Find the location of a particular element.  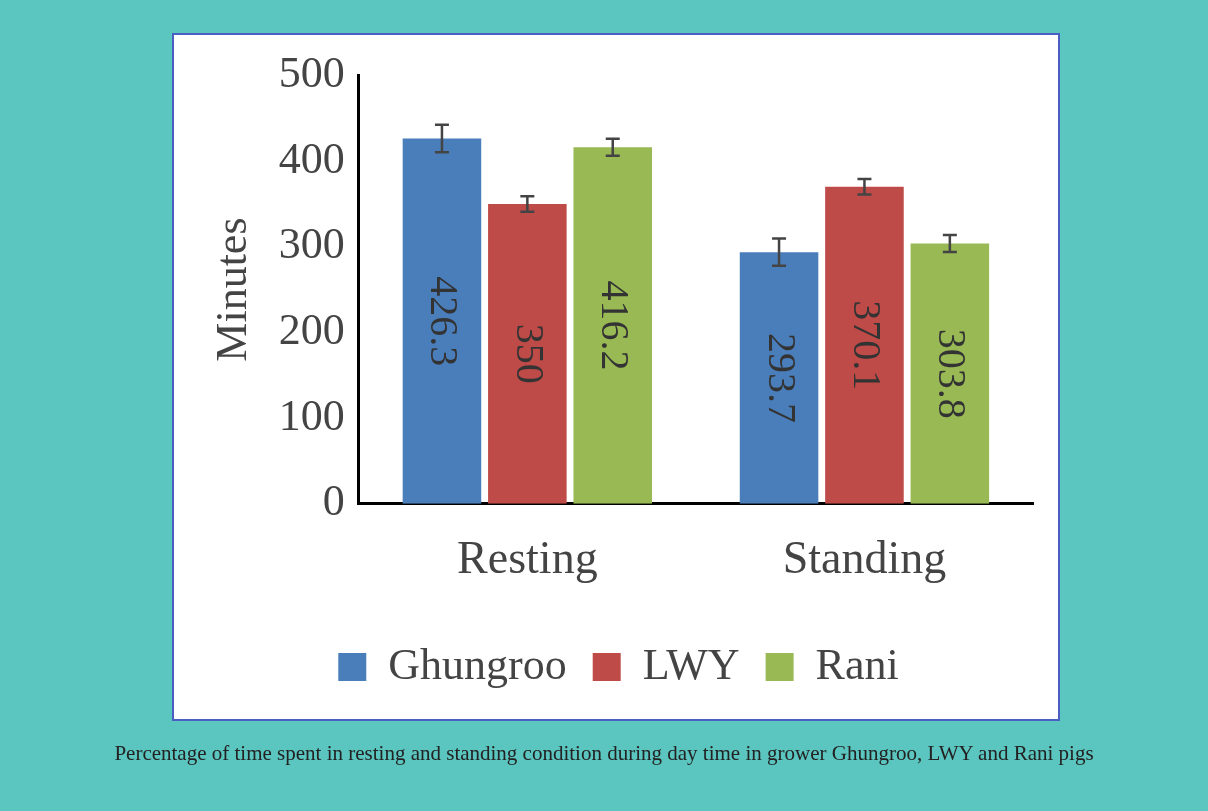

legend-label: LWY is located at coordinates (691, 664).